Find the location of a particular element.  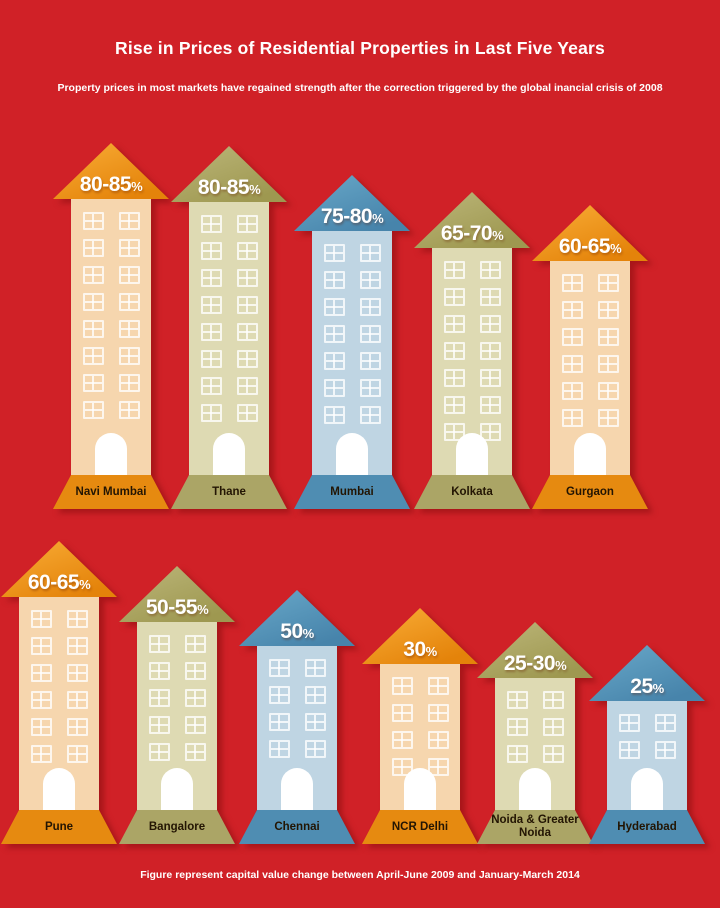

city-label-plate: Pune is located at coordinates (59, 827).